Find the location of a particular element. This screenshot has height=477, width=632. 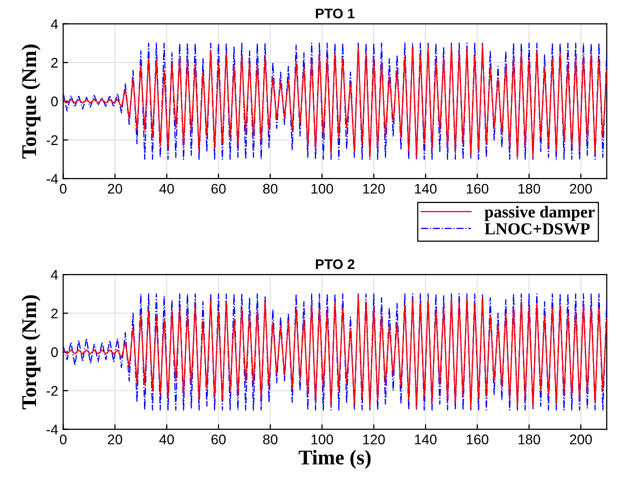

legend-label: passive damper is located at coordinates (539, 213).